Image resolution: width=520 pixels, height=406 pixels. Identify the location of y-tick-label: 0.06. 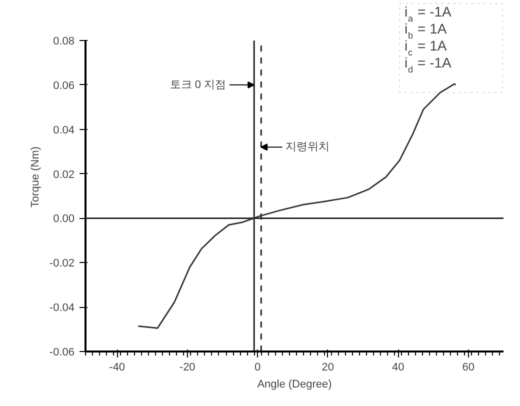
(64, 86).